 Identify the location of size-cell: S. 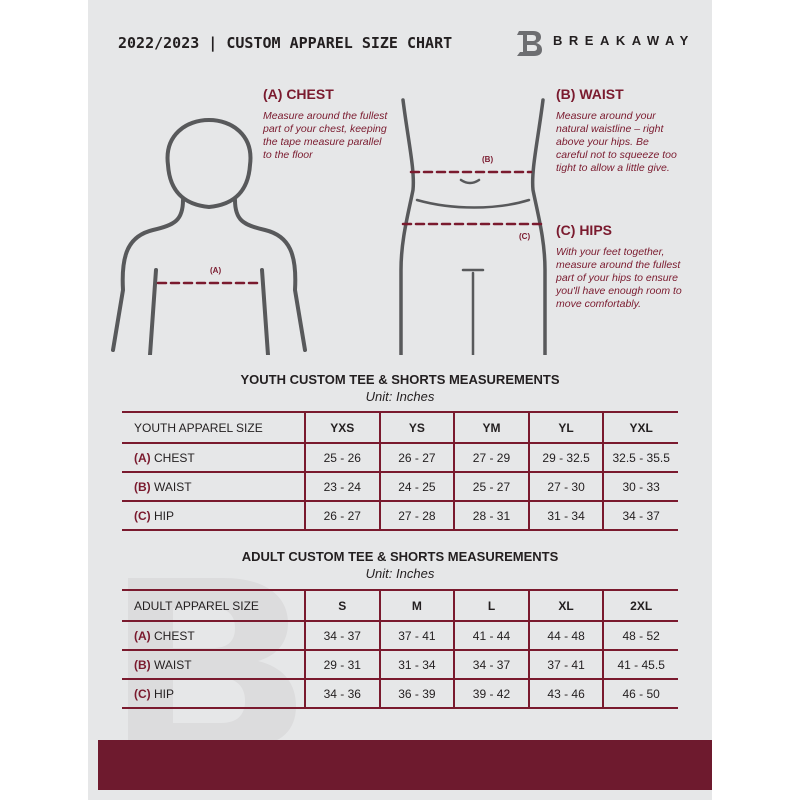
(342, 605).